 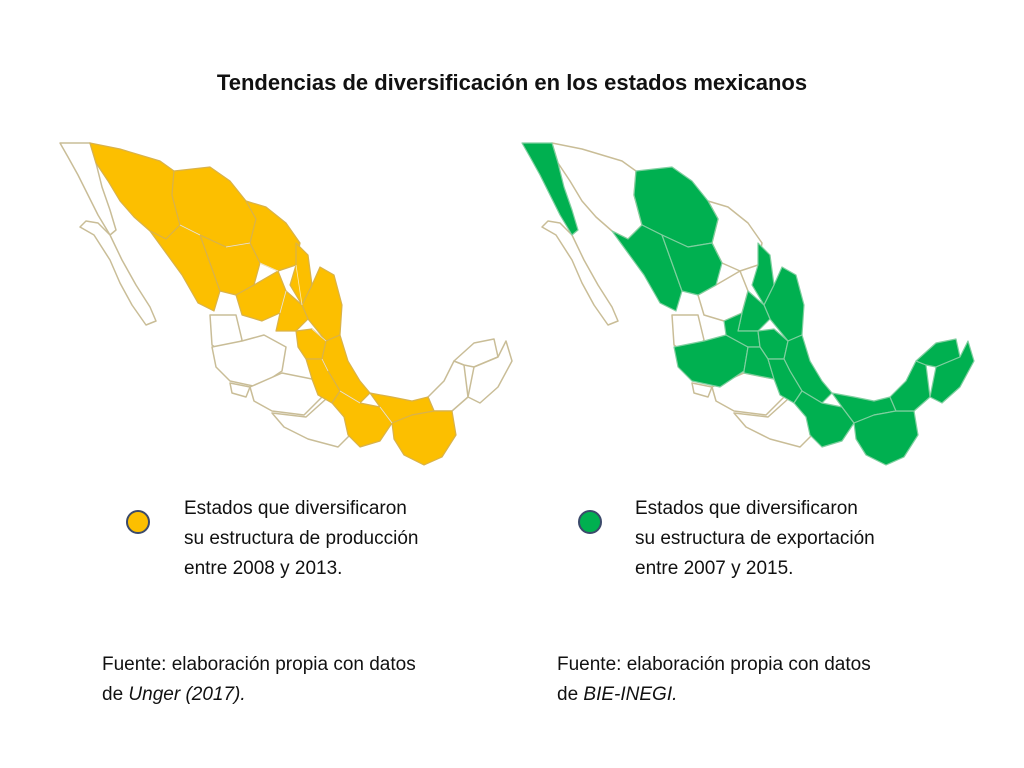 I want to click on source-right-ref: BIE-INEGI., so click(x=630, y=694).